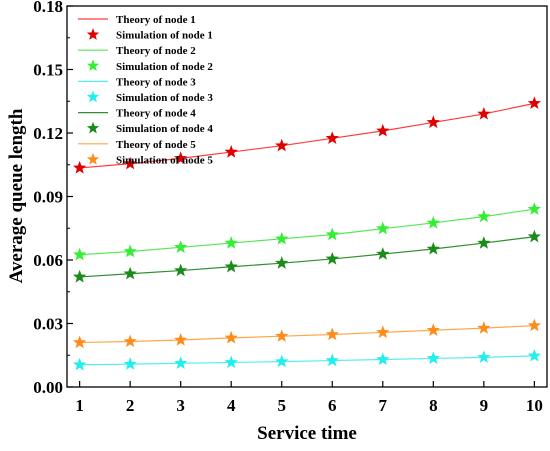  What do you see at coordinates (164, 160) in the screenshot?
I see `simulation-of-node-5-legend-label: Simulation of node 5` at bounding box center [164, 160].